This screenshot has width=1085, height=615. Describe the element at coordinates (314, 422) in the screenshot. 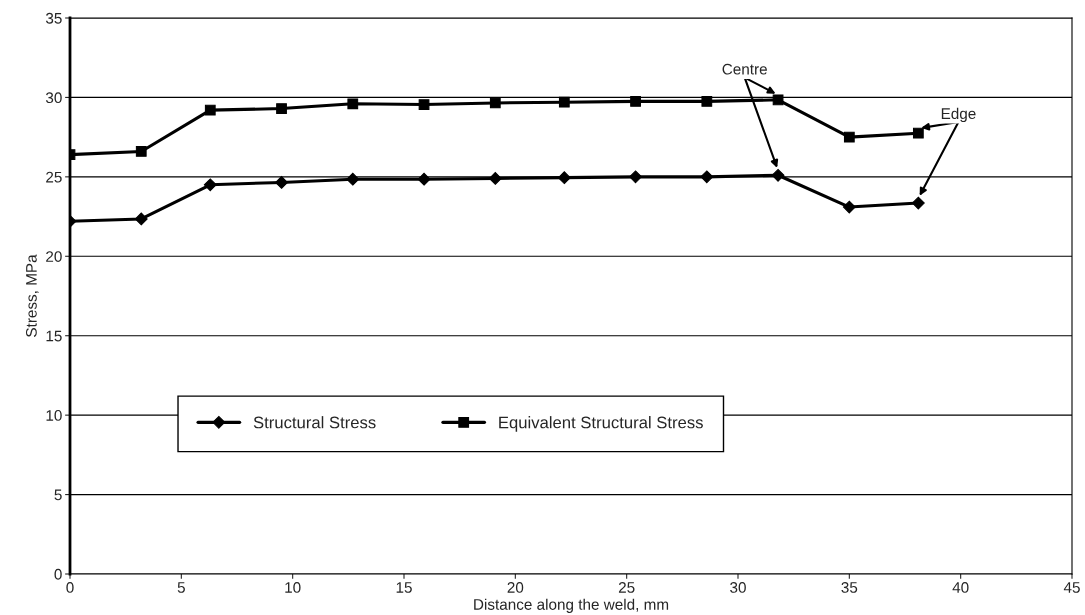

I see `legend-label: Structural Stress` at that location.